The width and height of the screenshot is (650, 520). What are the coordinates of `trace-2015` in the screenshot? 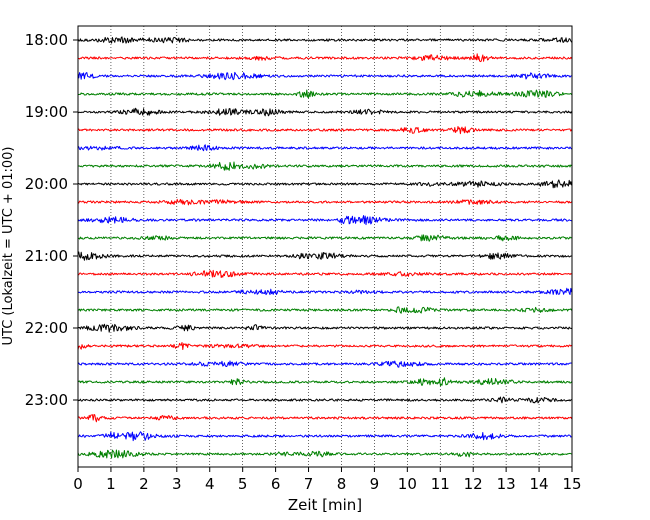 It's located at (324, 202).